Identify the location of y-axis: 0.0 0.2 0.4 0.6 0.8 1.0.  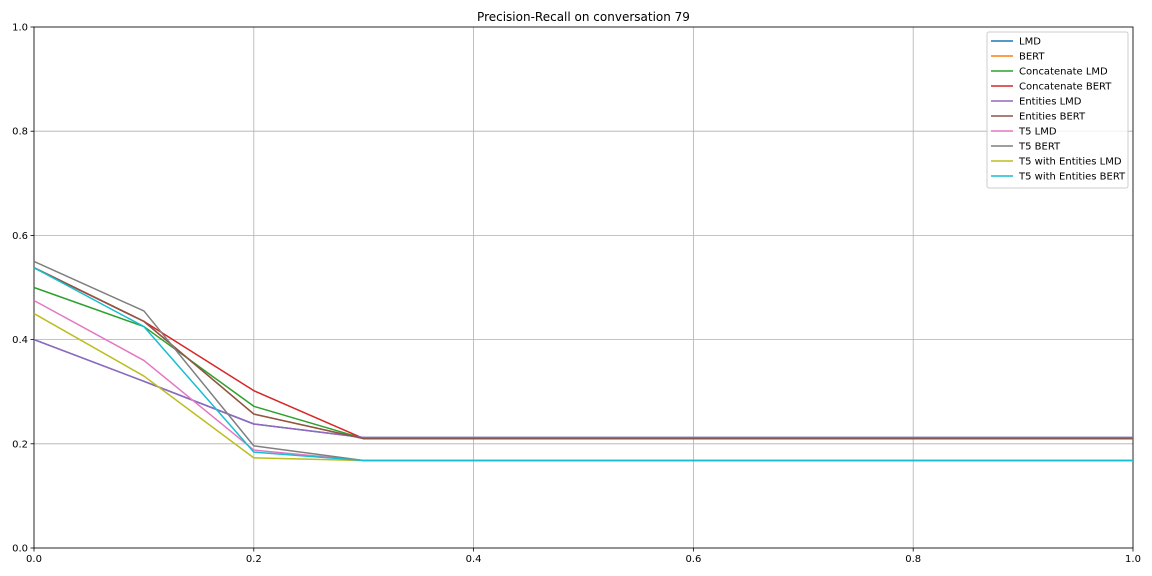
(23, 289).